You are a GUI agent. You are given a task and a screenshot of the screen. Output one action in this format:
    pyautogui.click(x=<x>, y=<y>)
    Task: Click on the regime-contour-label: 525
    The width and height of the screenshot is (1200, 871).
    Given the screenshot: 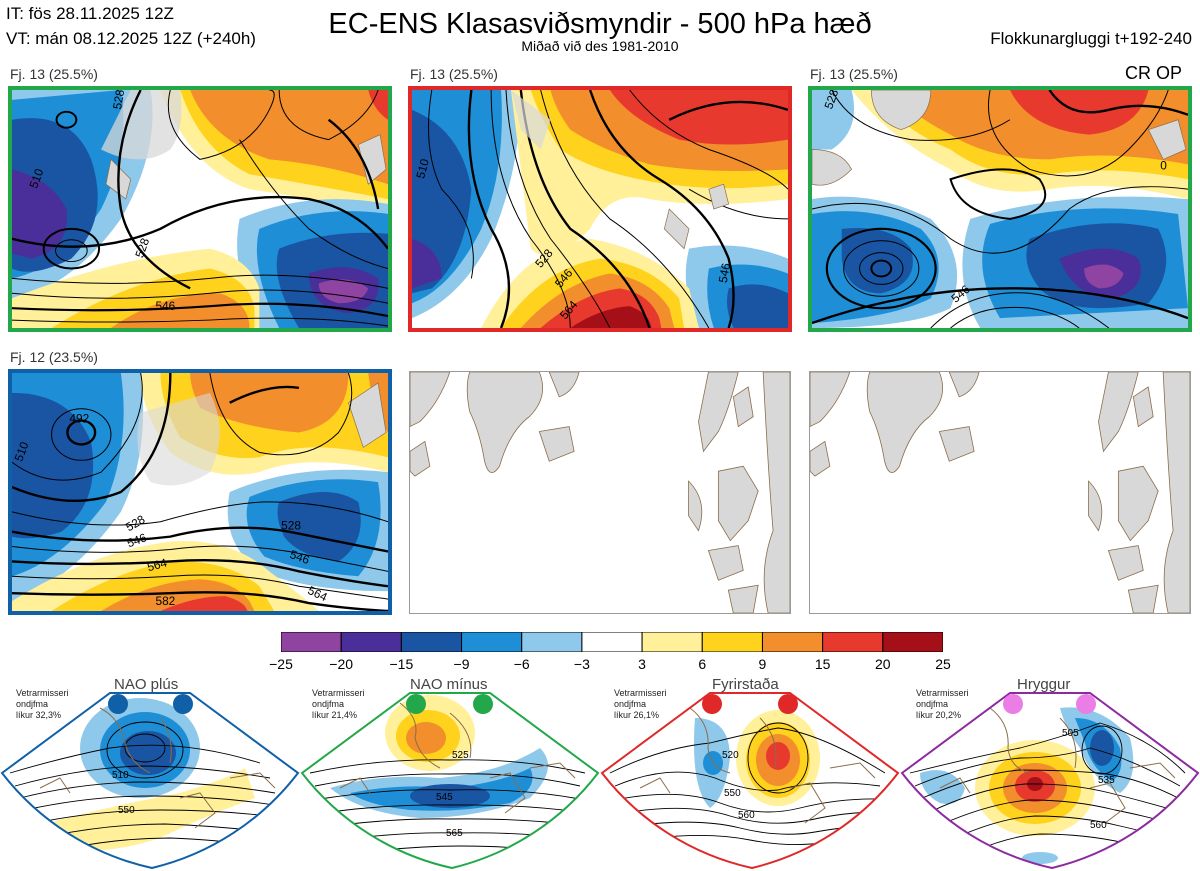 What is the action you would take?
    pyautogui.click(x=460, y=755)
    